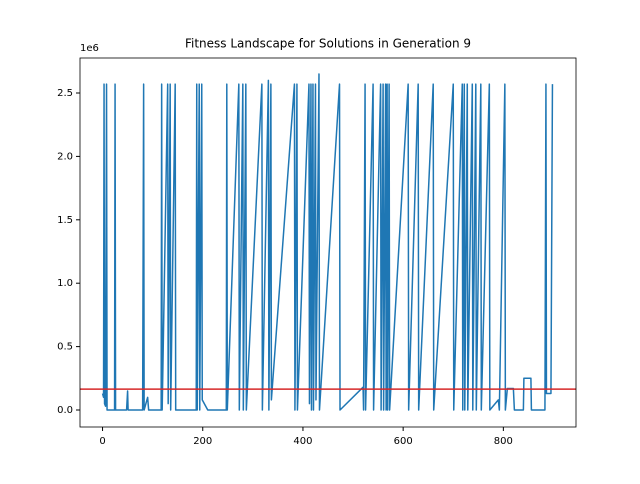 This screenshot has height=484, width=640. What do you see at coordinates (65, 156) in the screenshot?
I see `y-tick-label: 2.0` at bounding box center [65, 156].